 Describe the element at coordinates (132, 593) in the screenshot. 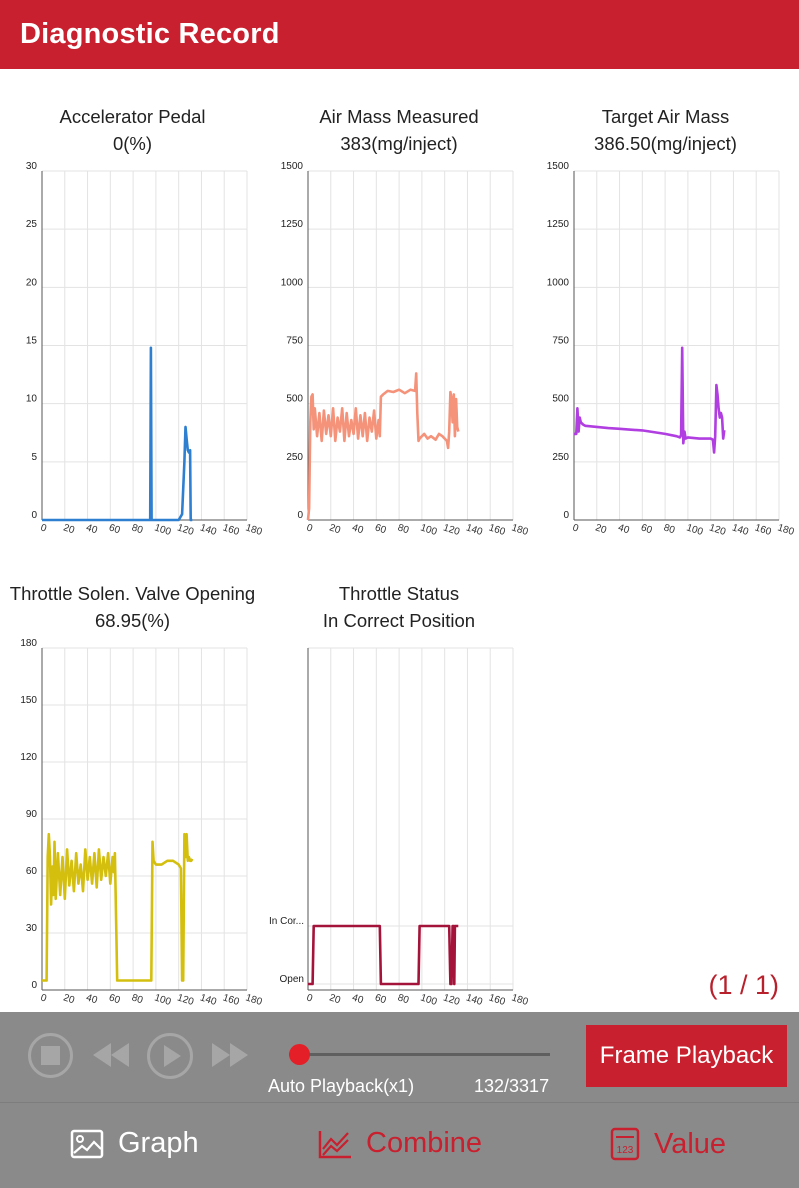

I see `chart-title: Throttle Solen. Valve Opening` at that location.